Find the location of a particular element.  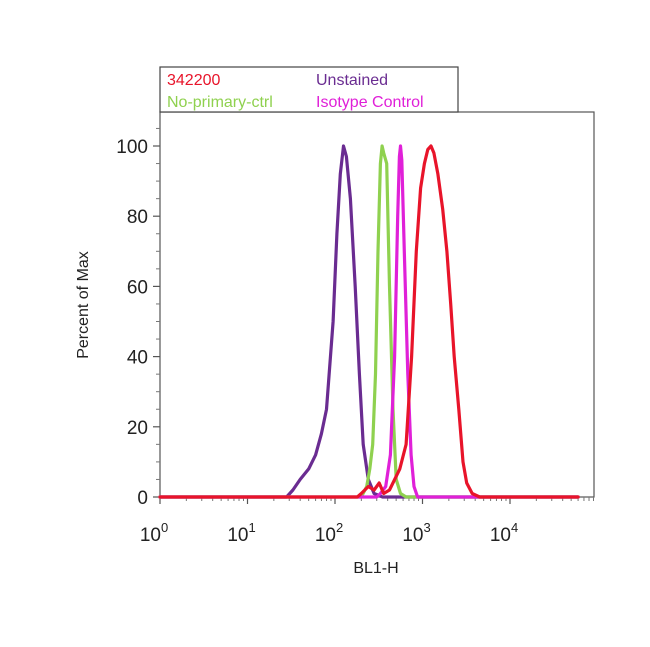

y-tick-label: 100 is located at coordinates (132, 147).